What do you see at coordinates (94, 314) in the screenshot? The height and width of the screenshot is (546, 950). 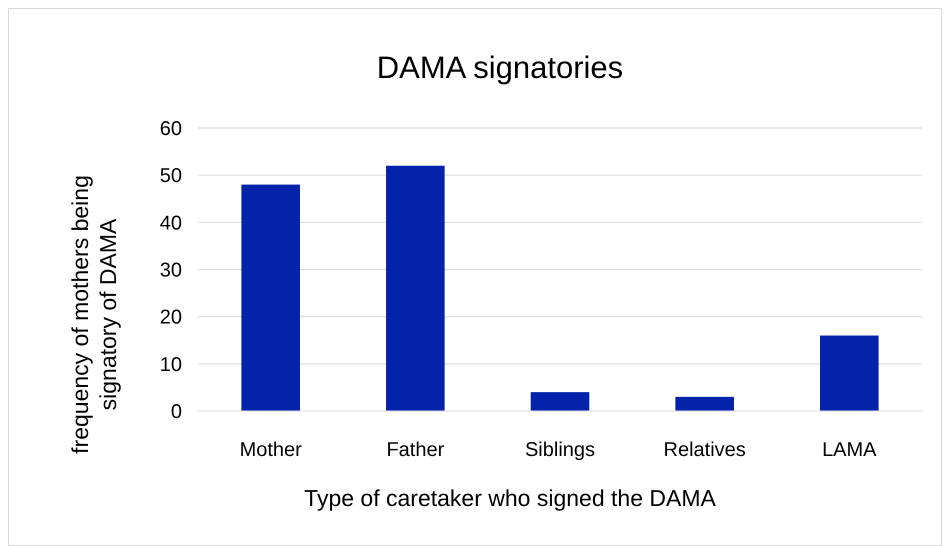 I see `y-axis-title: frequency of mothers being signatory of DAMA` at bounding box center [94, 314].